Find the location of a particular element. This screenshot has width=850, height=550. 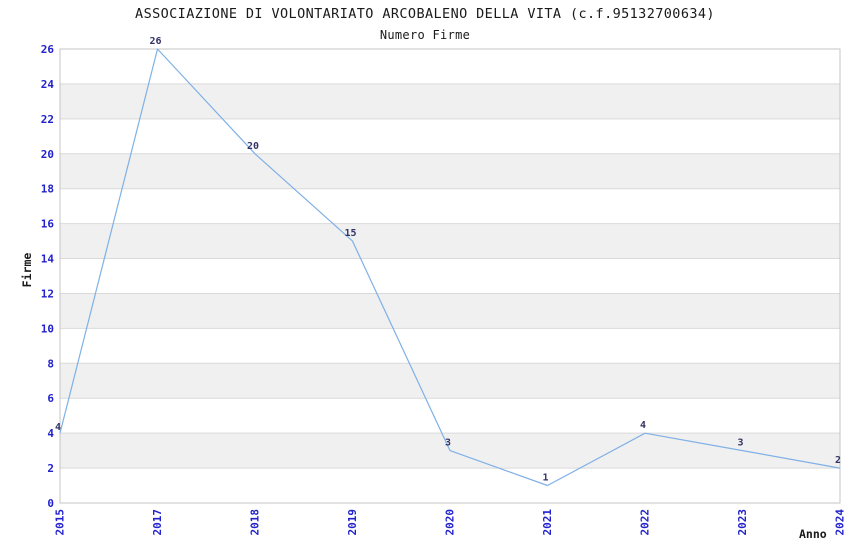

x-tick-label: 2023 is located at coordinates (742, 522).